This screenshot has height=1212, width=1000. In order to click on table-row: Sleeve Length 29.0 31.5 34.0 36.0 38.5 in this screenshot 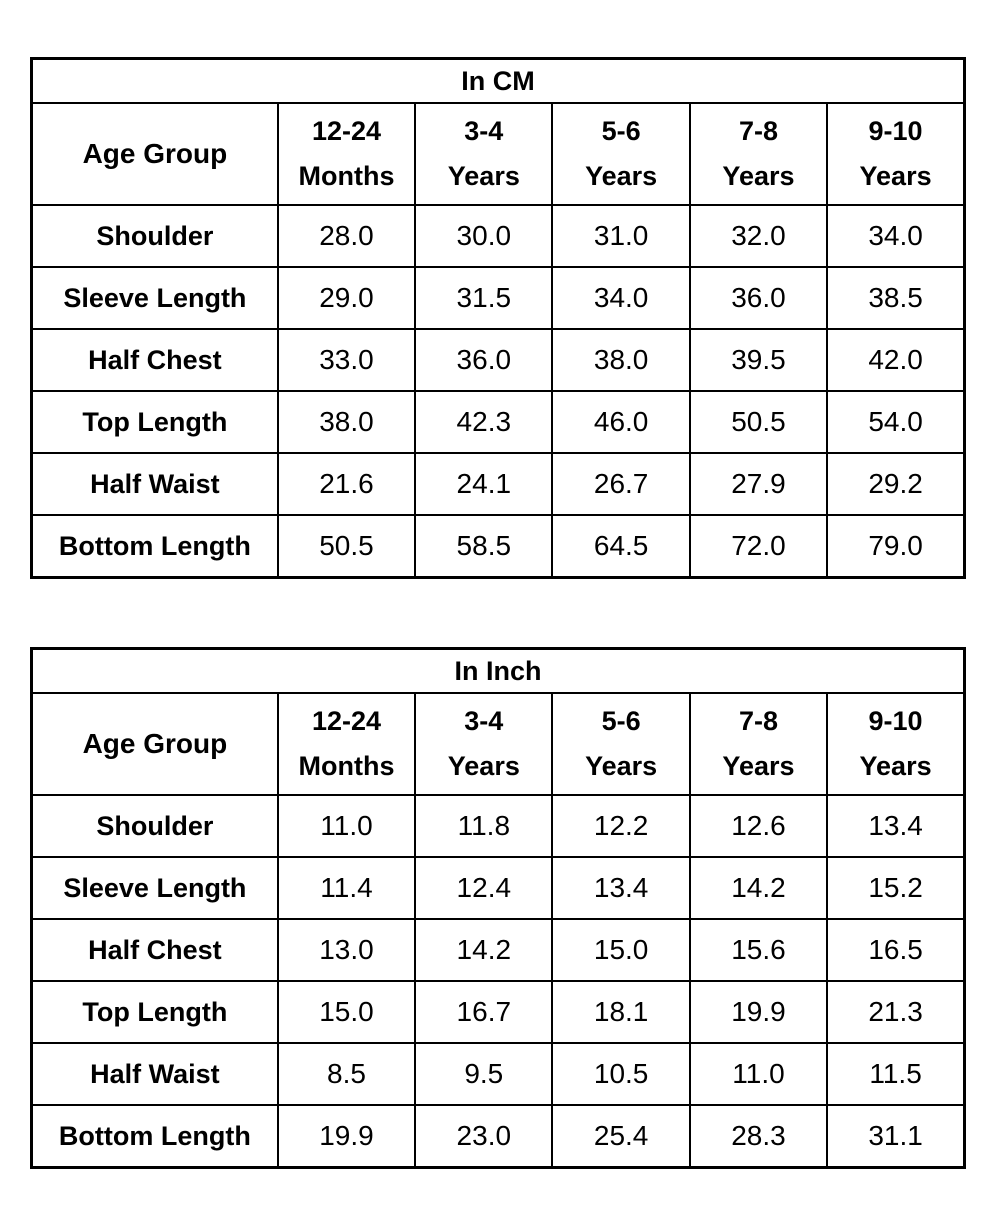, I will do `click(498, 298)`.